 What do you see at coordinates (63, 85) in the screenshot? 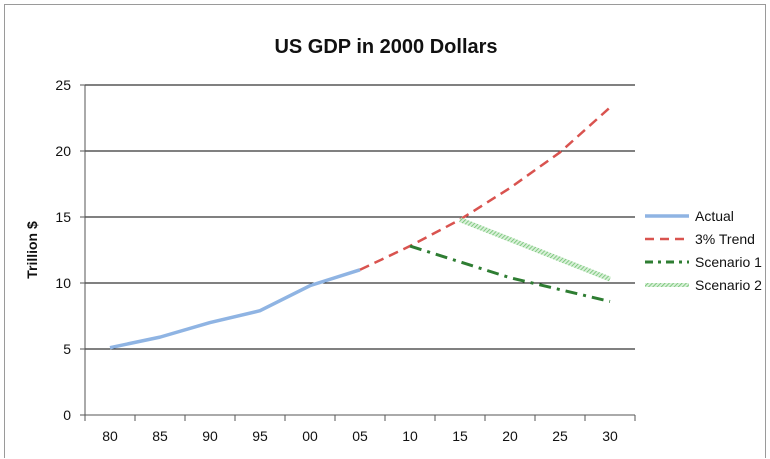
I see `y-tick-label: 25` at bounding box center [63, 85].